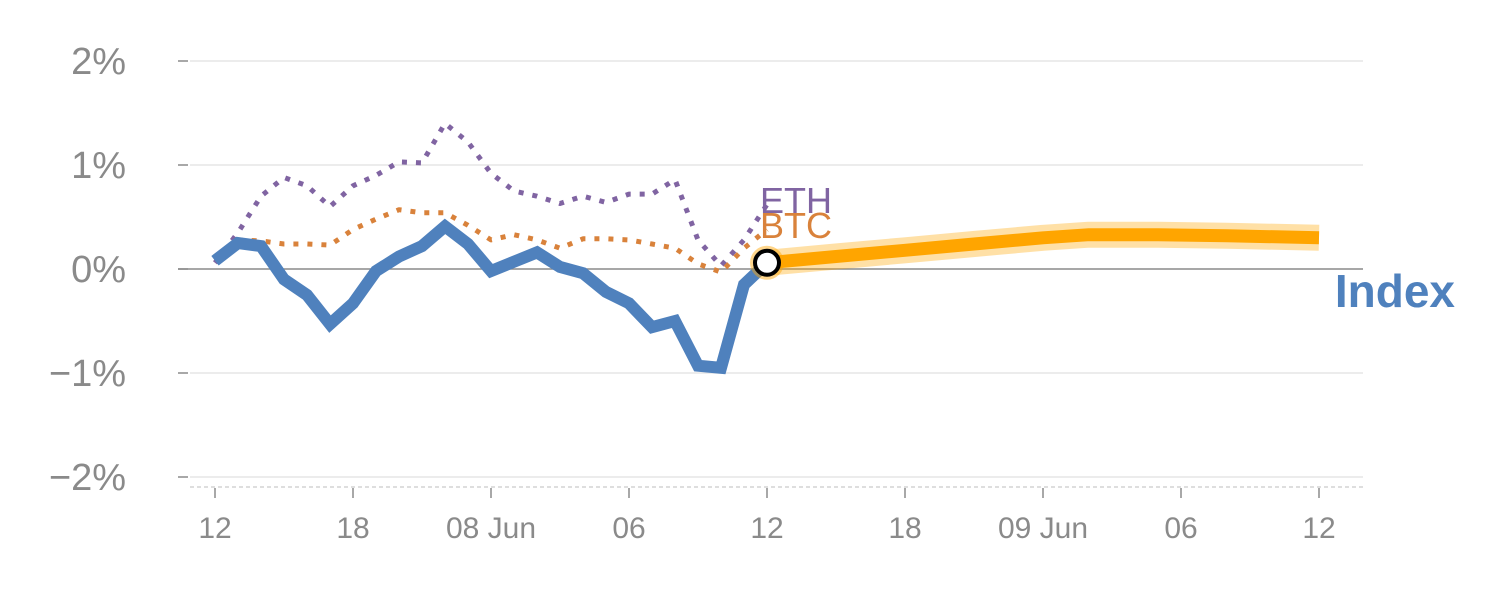 The image size is (1500, 600). I want to click on btc-series-label: BTC, so click(796, 225).